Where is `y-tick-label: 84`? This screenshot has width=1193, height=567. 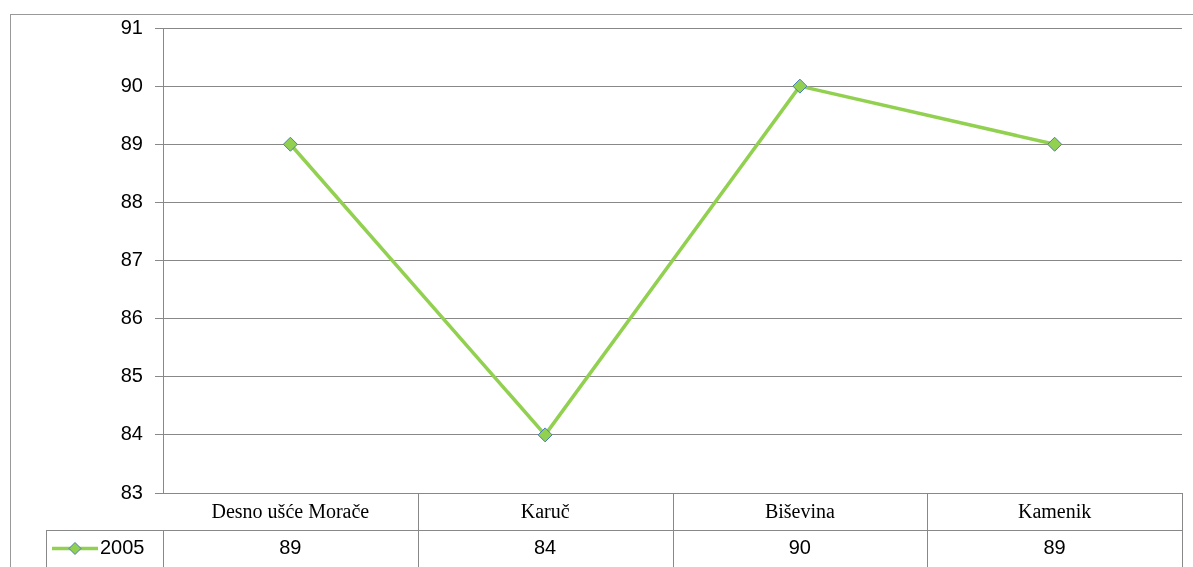
y-tick-label: 84 is located at coordinates (131, 433).